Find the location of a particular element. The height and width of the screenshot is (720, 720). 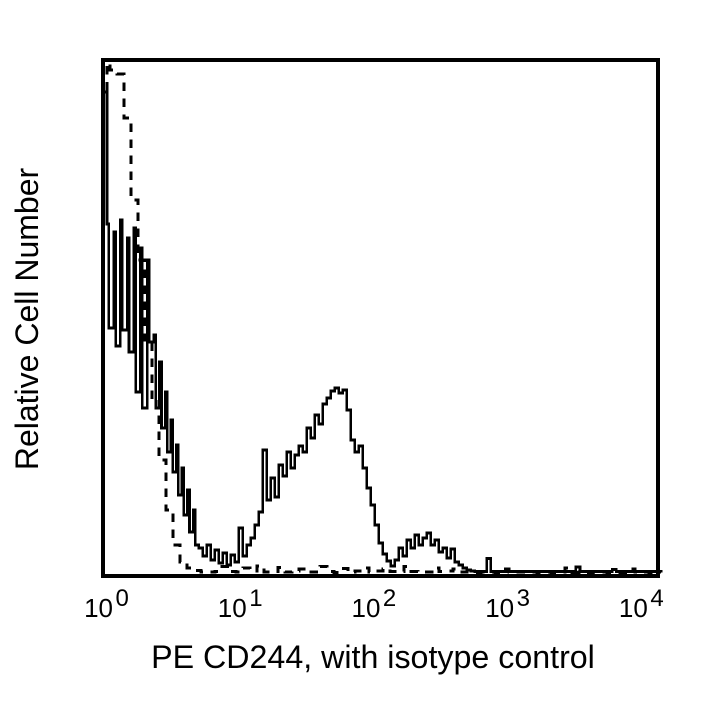

svg-text: Relative Cell Number is located at coordinates (27, 318).